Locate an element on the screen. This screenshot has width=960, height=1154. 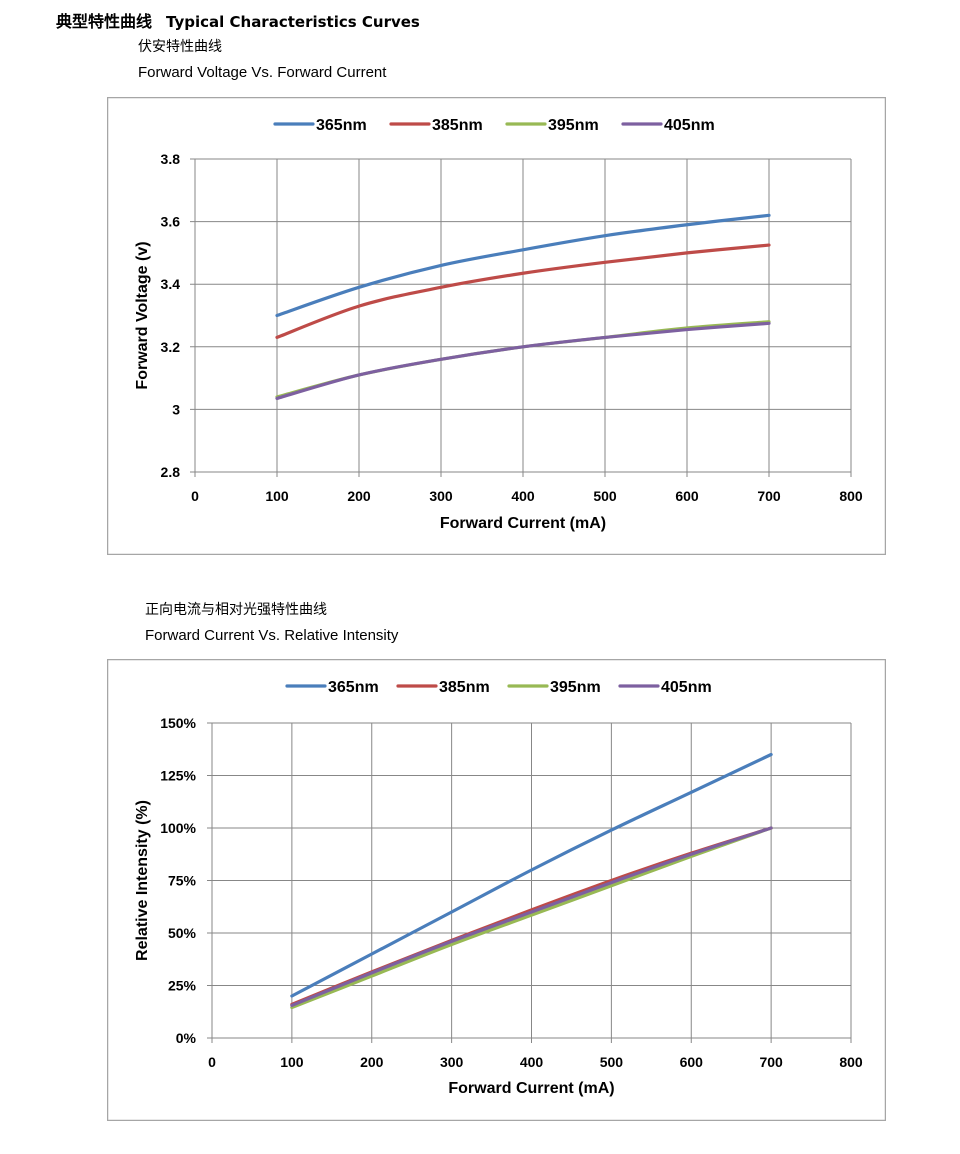
series-line-385nm is located at coordinates (523, 291).